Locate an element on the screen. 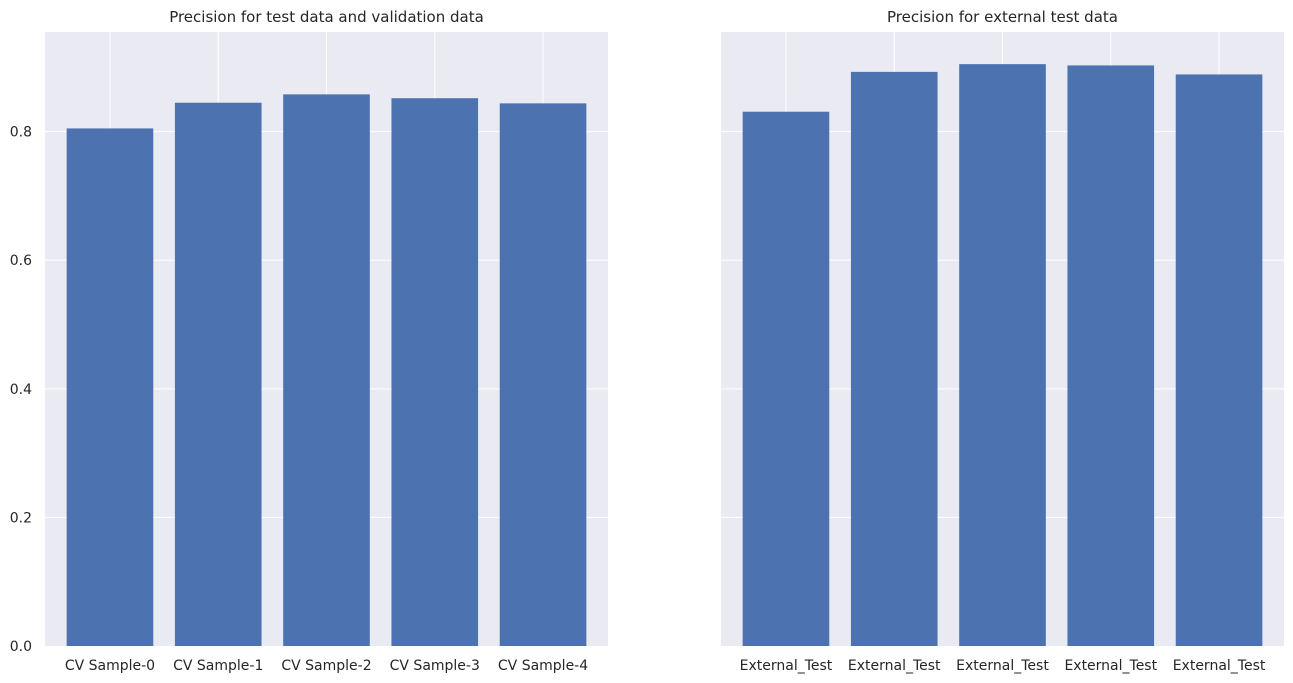  y-tick-label: 0.2 is located at coordinates (21, 518).